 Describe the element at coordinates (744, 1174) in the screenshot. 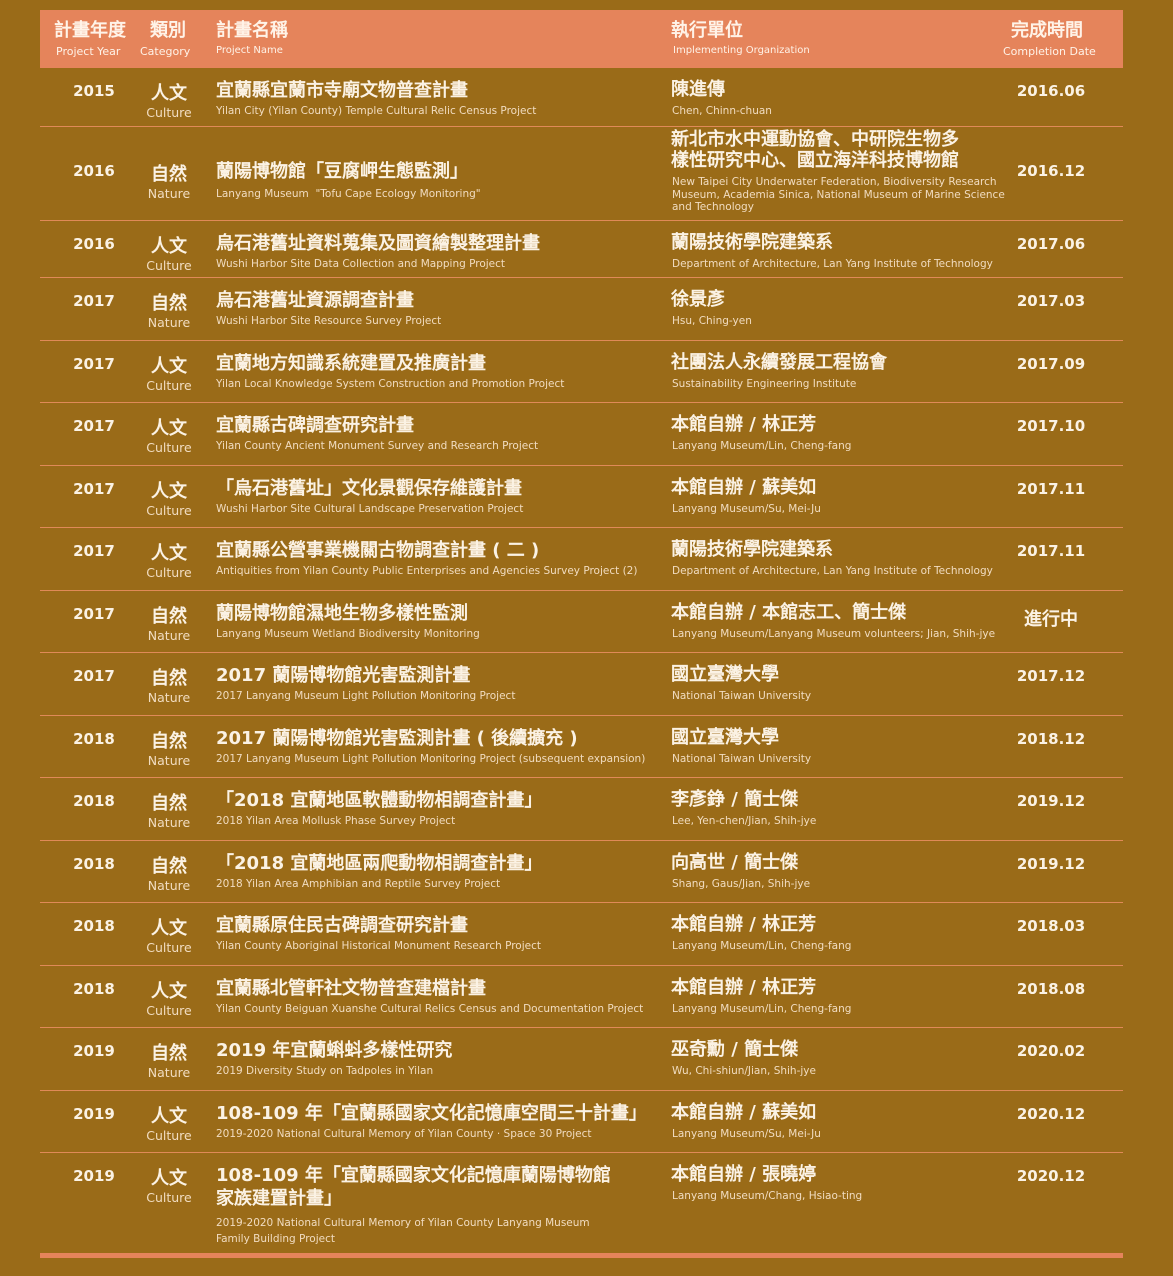

I see `organization-cell: 本館自辦 / 張曉婷` at that location.